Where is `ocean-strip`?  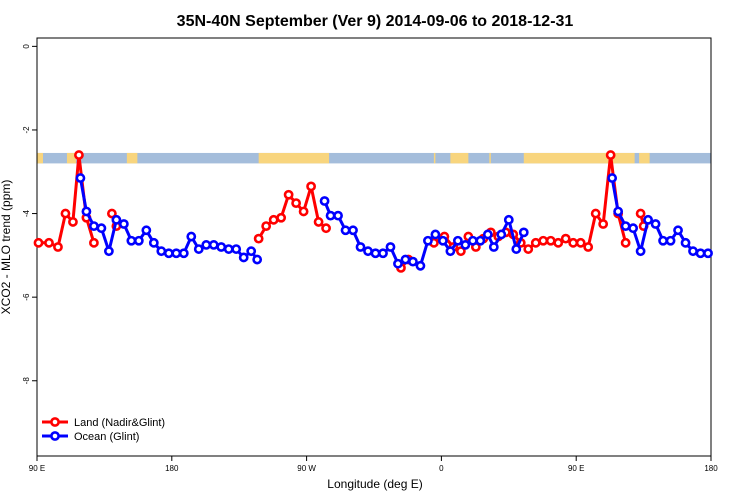
ocean-strip is located at coordinates (374, 158).